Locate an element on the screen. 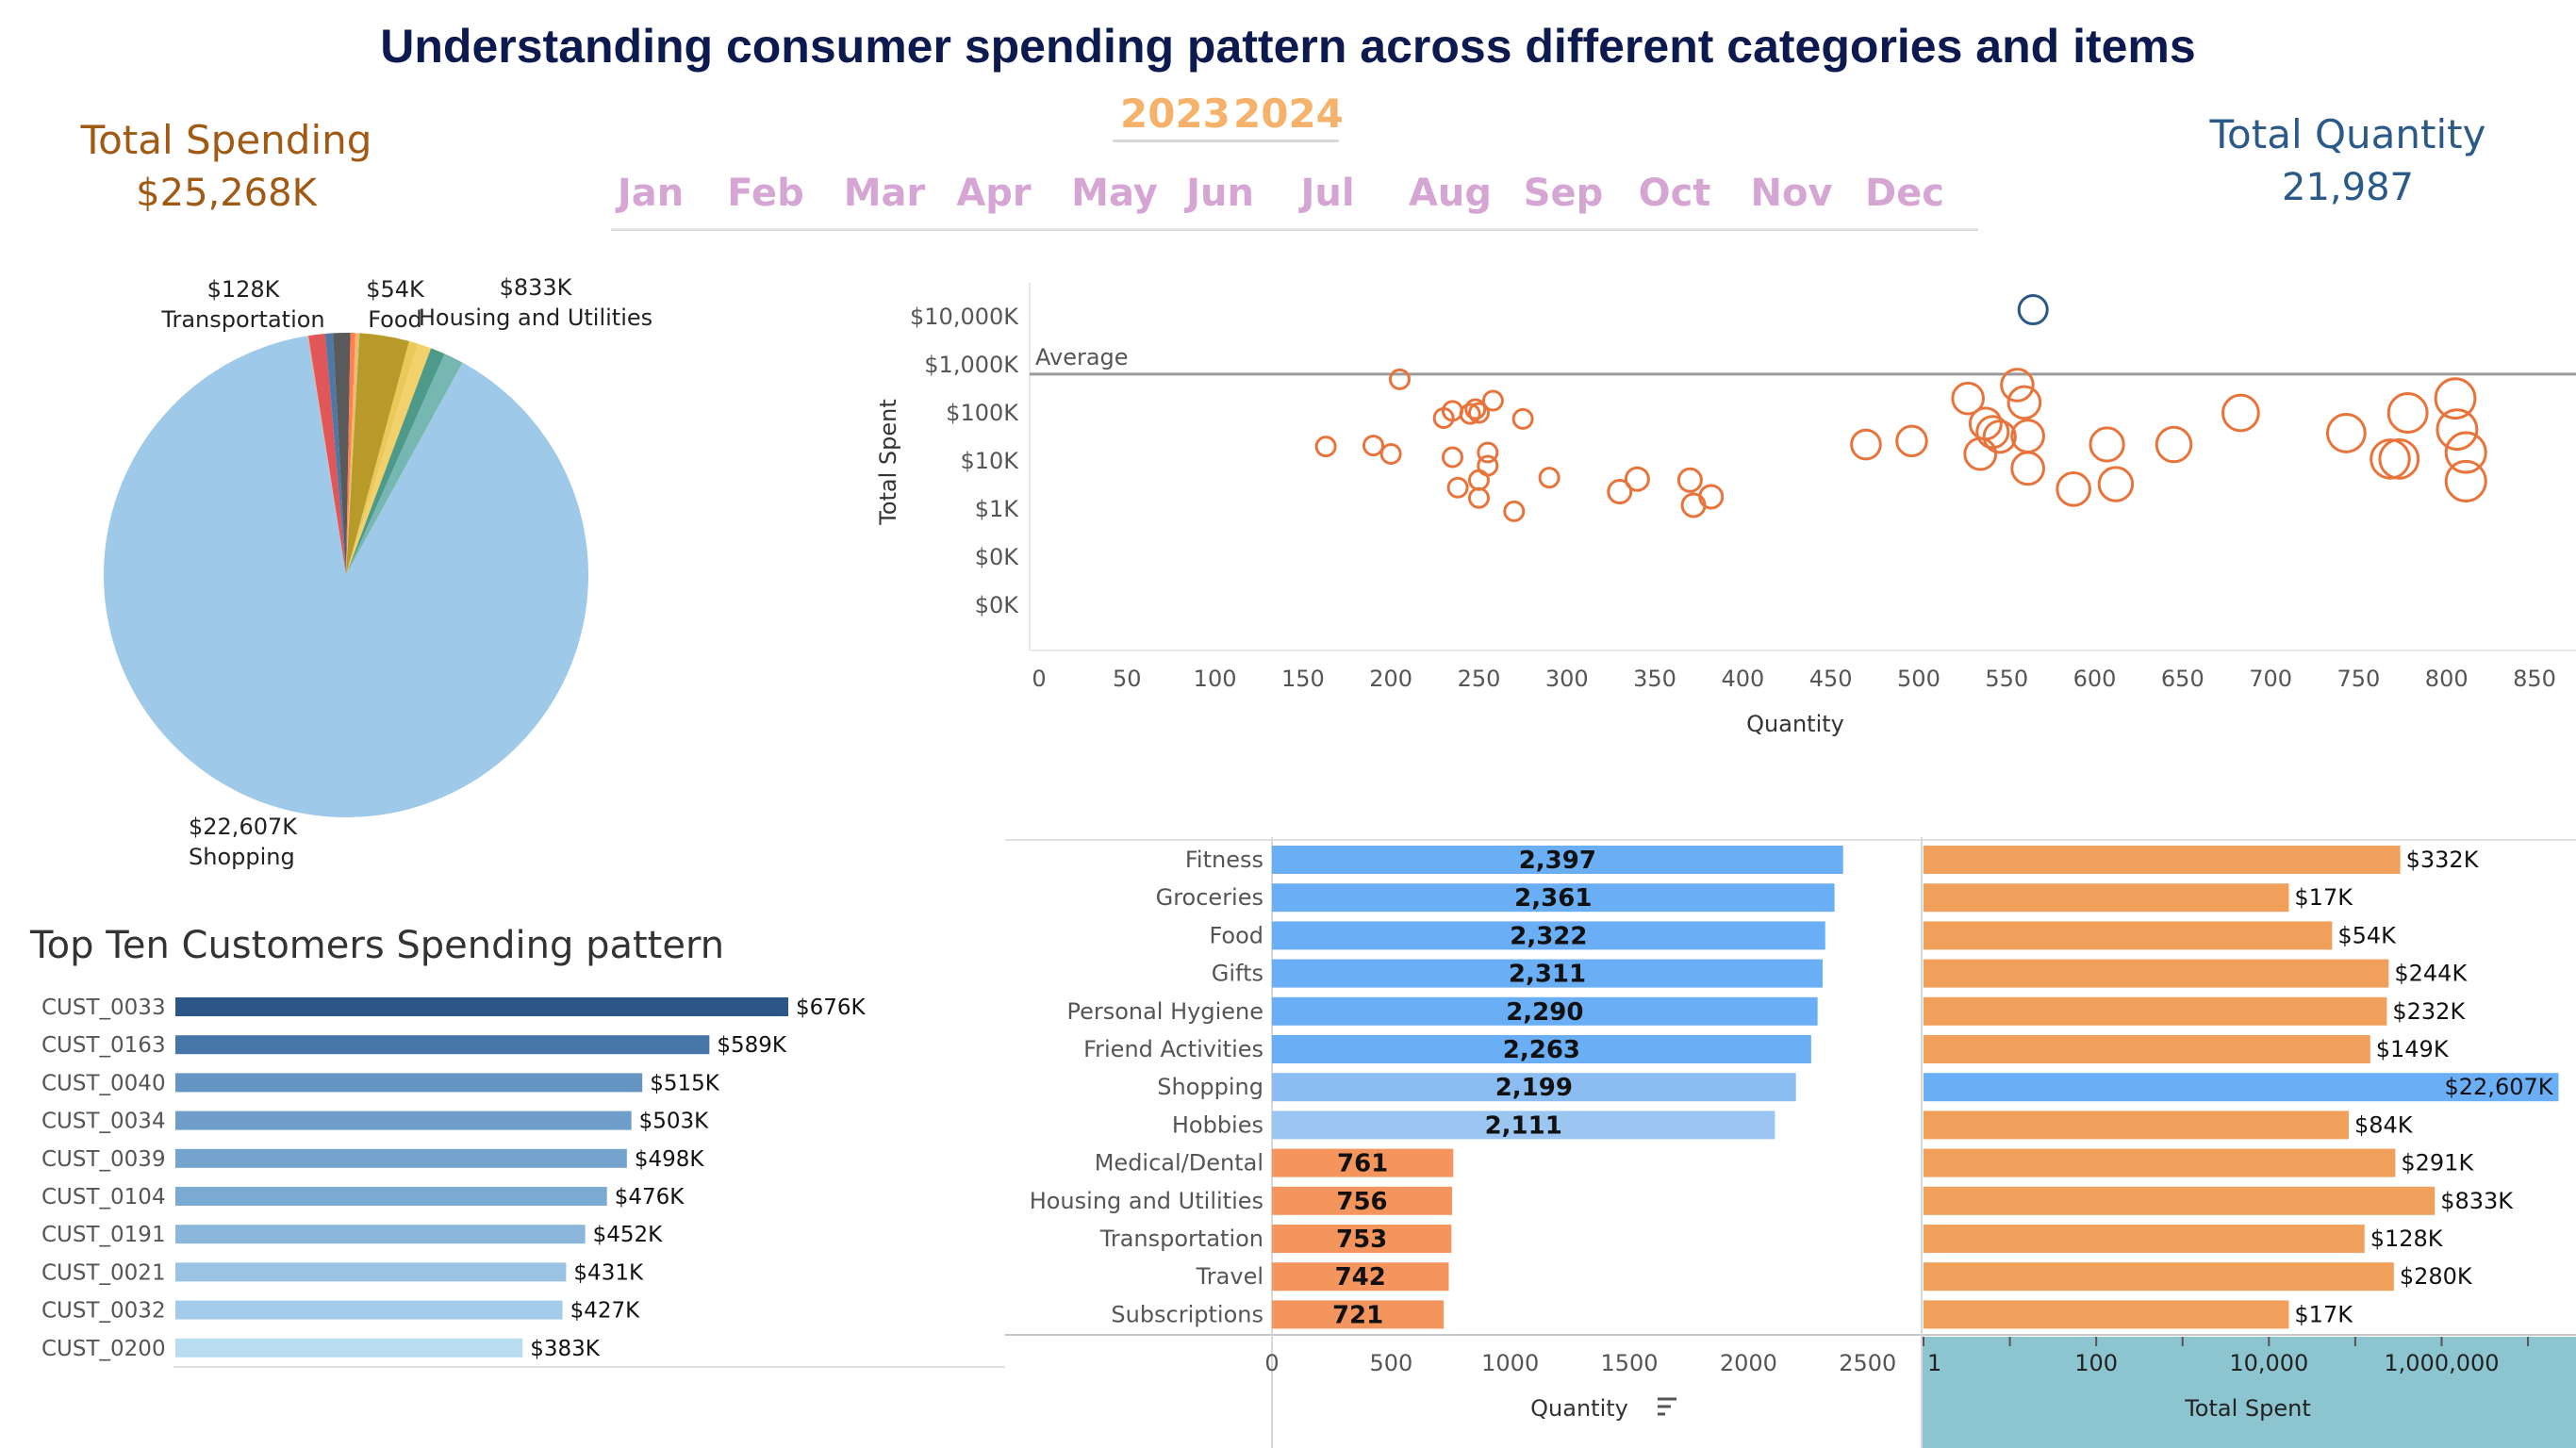  quantity-bar-food is located at coordinates (1548, 935).